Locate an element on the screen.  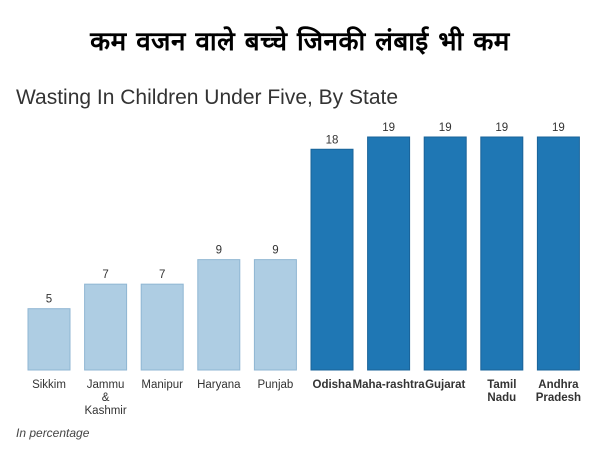
category-label: Manipur is located at coordinates (162, 385).